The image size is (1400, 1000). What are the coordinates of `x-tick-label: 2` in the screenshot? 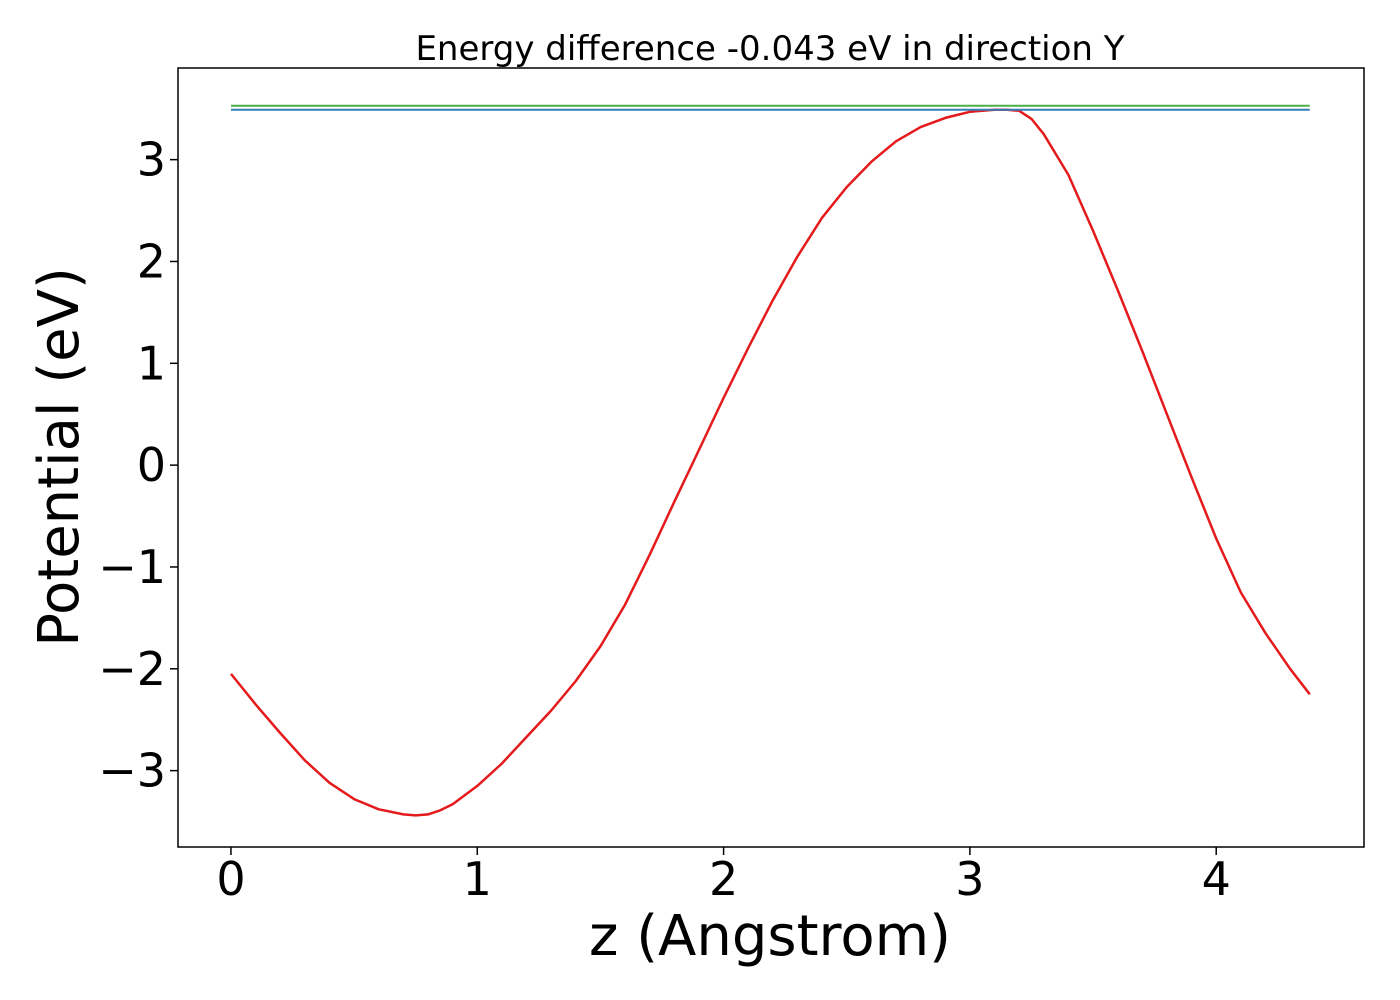 It's located at (723, 879).